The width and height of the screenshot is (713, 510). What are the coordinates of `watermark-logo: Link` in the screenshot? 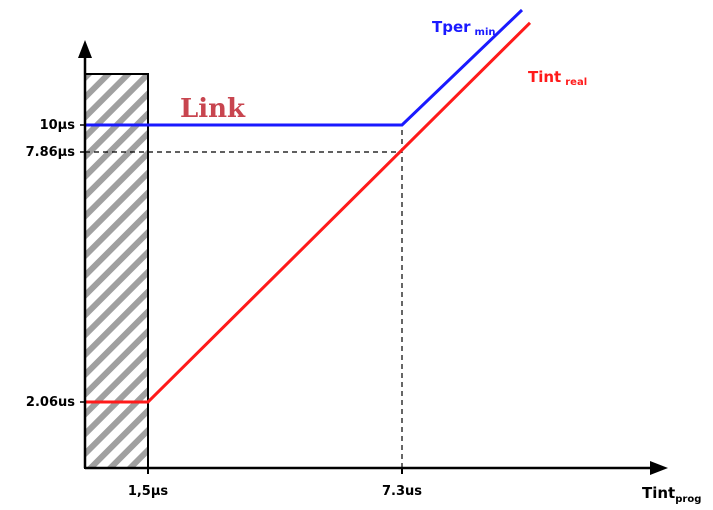 It's located at (213, 109).